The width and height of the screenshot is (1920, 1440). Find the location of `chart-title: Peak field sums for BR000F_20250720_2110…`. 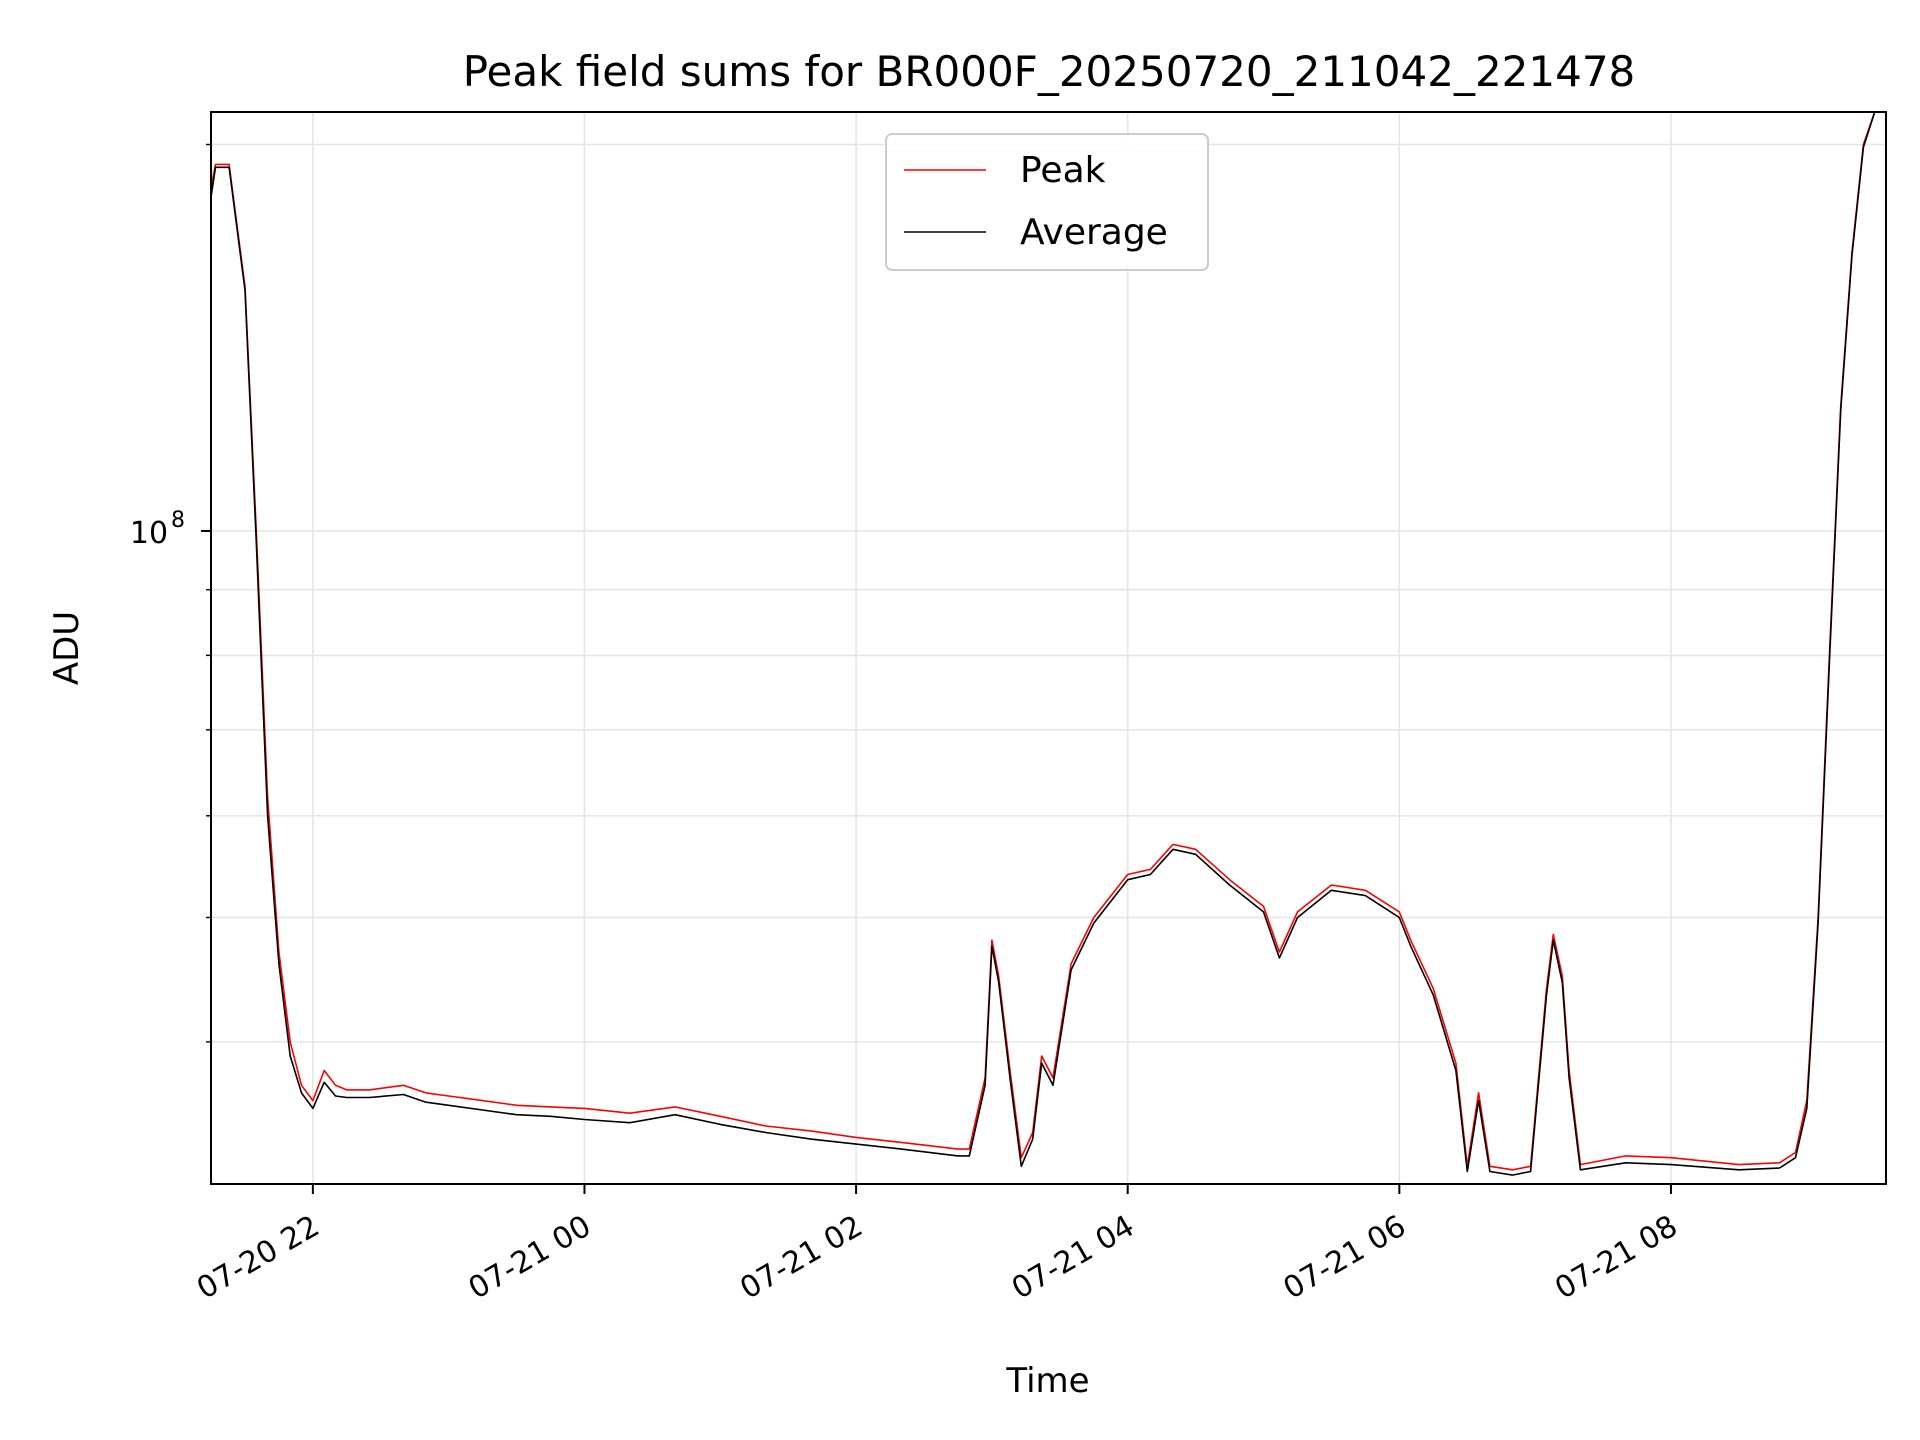

chart-title: Peak field sums for BR000F_20250720_2110… is located at coordinates (1049, 71).